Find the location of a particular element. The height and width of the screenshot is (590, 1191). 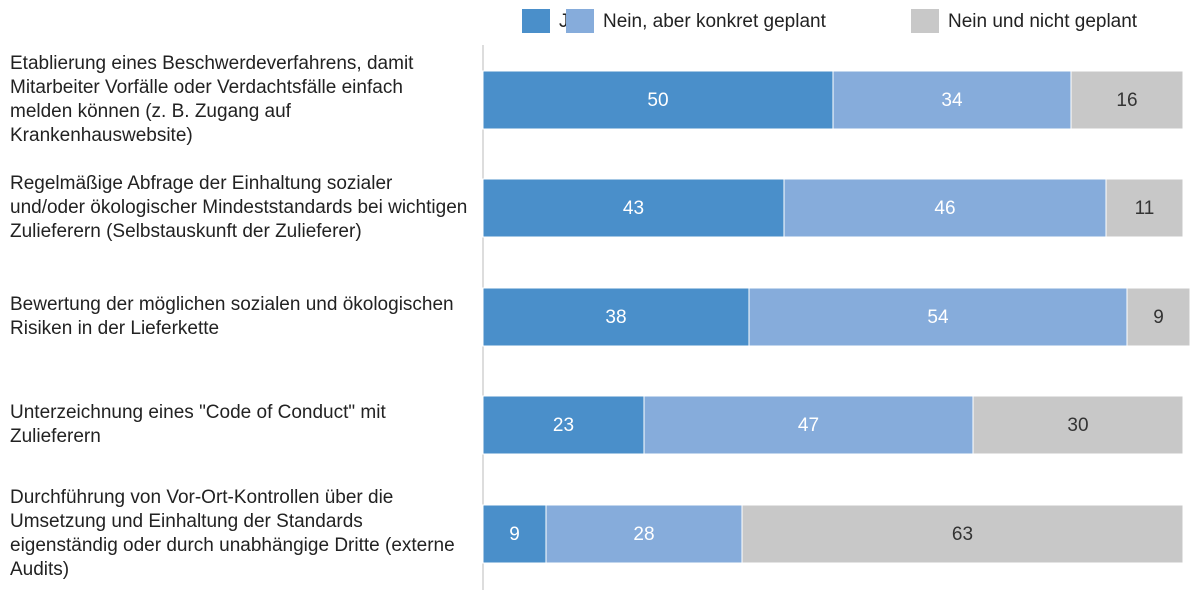

value-label: 23 is located at coordinates (563, 425).